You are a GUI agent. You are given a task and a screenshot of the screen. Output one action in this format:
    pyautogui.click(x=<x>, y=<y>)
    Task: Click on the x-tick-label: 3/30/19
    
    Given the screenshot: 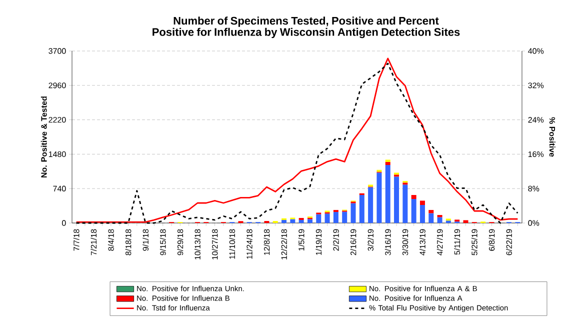 What is the action you would take?
    pyautogui.click(x=405, y=242)
    